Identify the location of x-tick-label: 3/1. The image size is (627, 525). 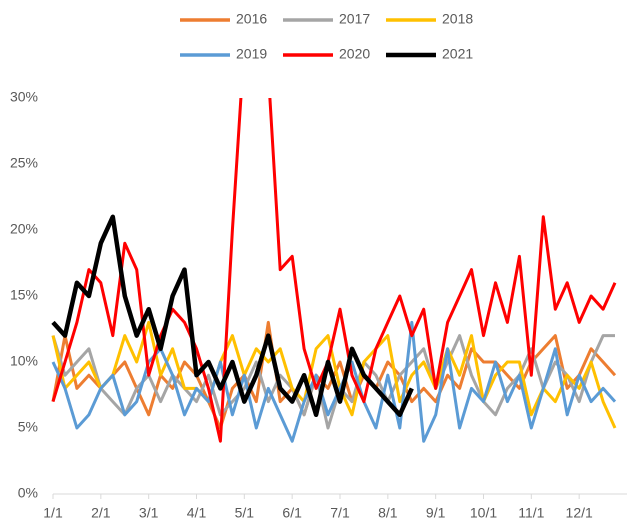
(149, 513).